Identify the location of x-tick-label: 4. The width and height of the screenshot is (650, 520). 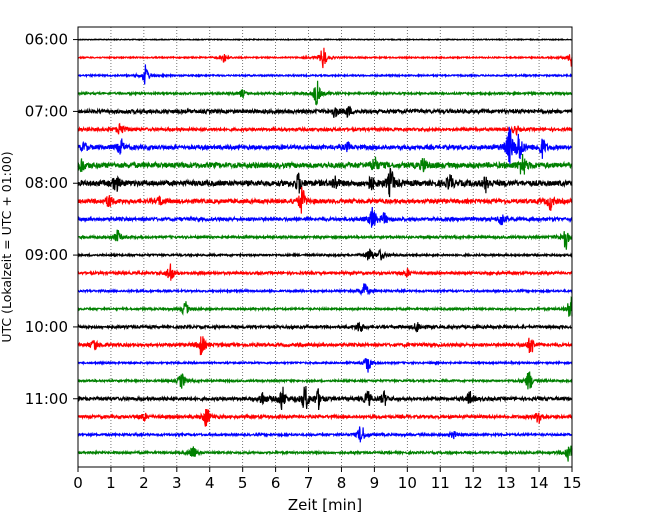
(210, 483).